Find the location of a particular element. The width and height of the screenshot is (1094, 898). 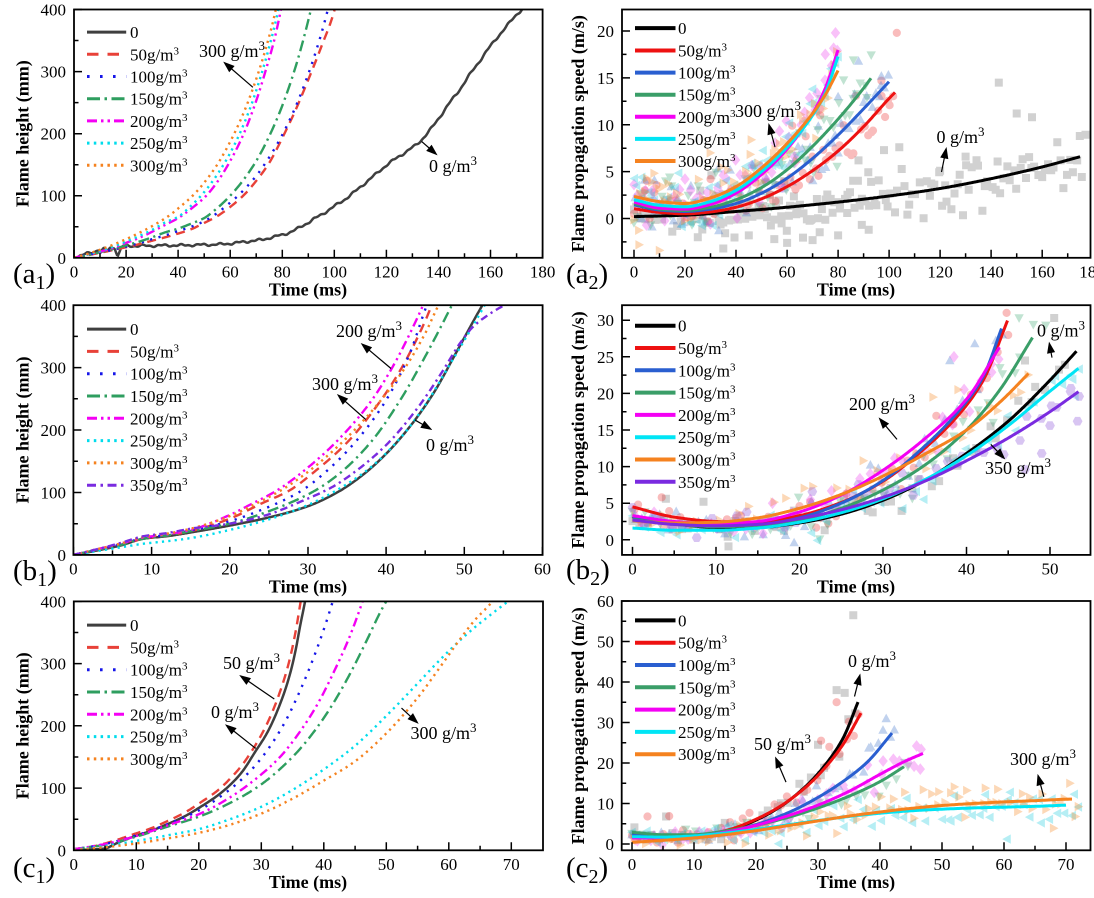

svg-text: 350 g/m3 is located at coordinates (1018, 466).